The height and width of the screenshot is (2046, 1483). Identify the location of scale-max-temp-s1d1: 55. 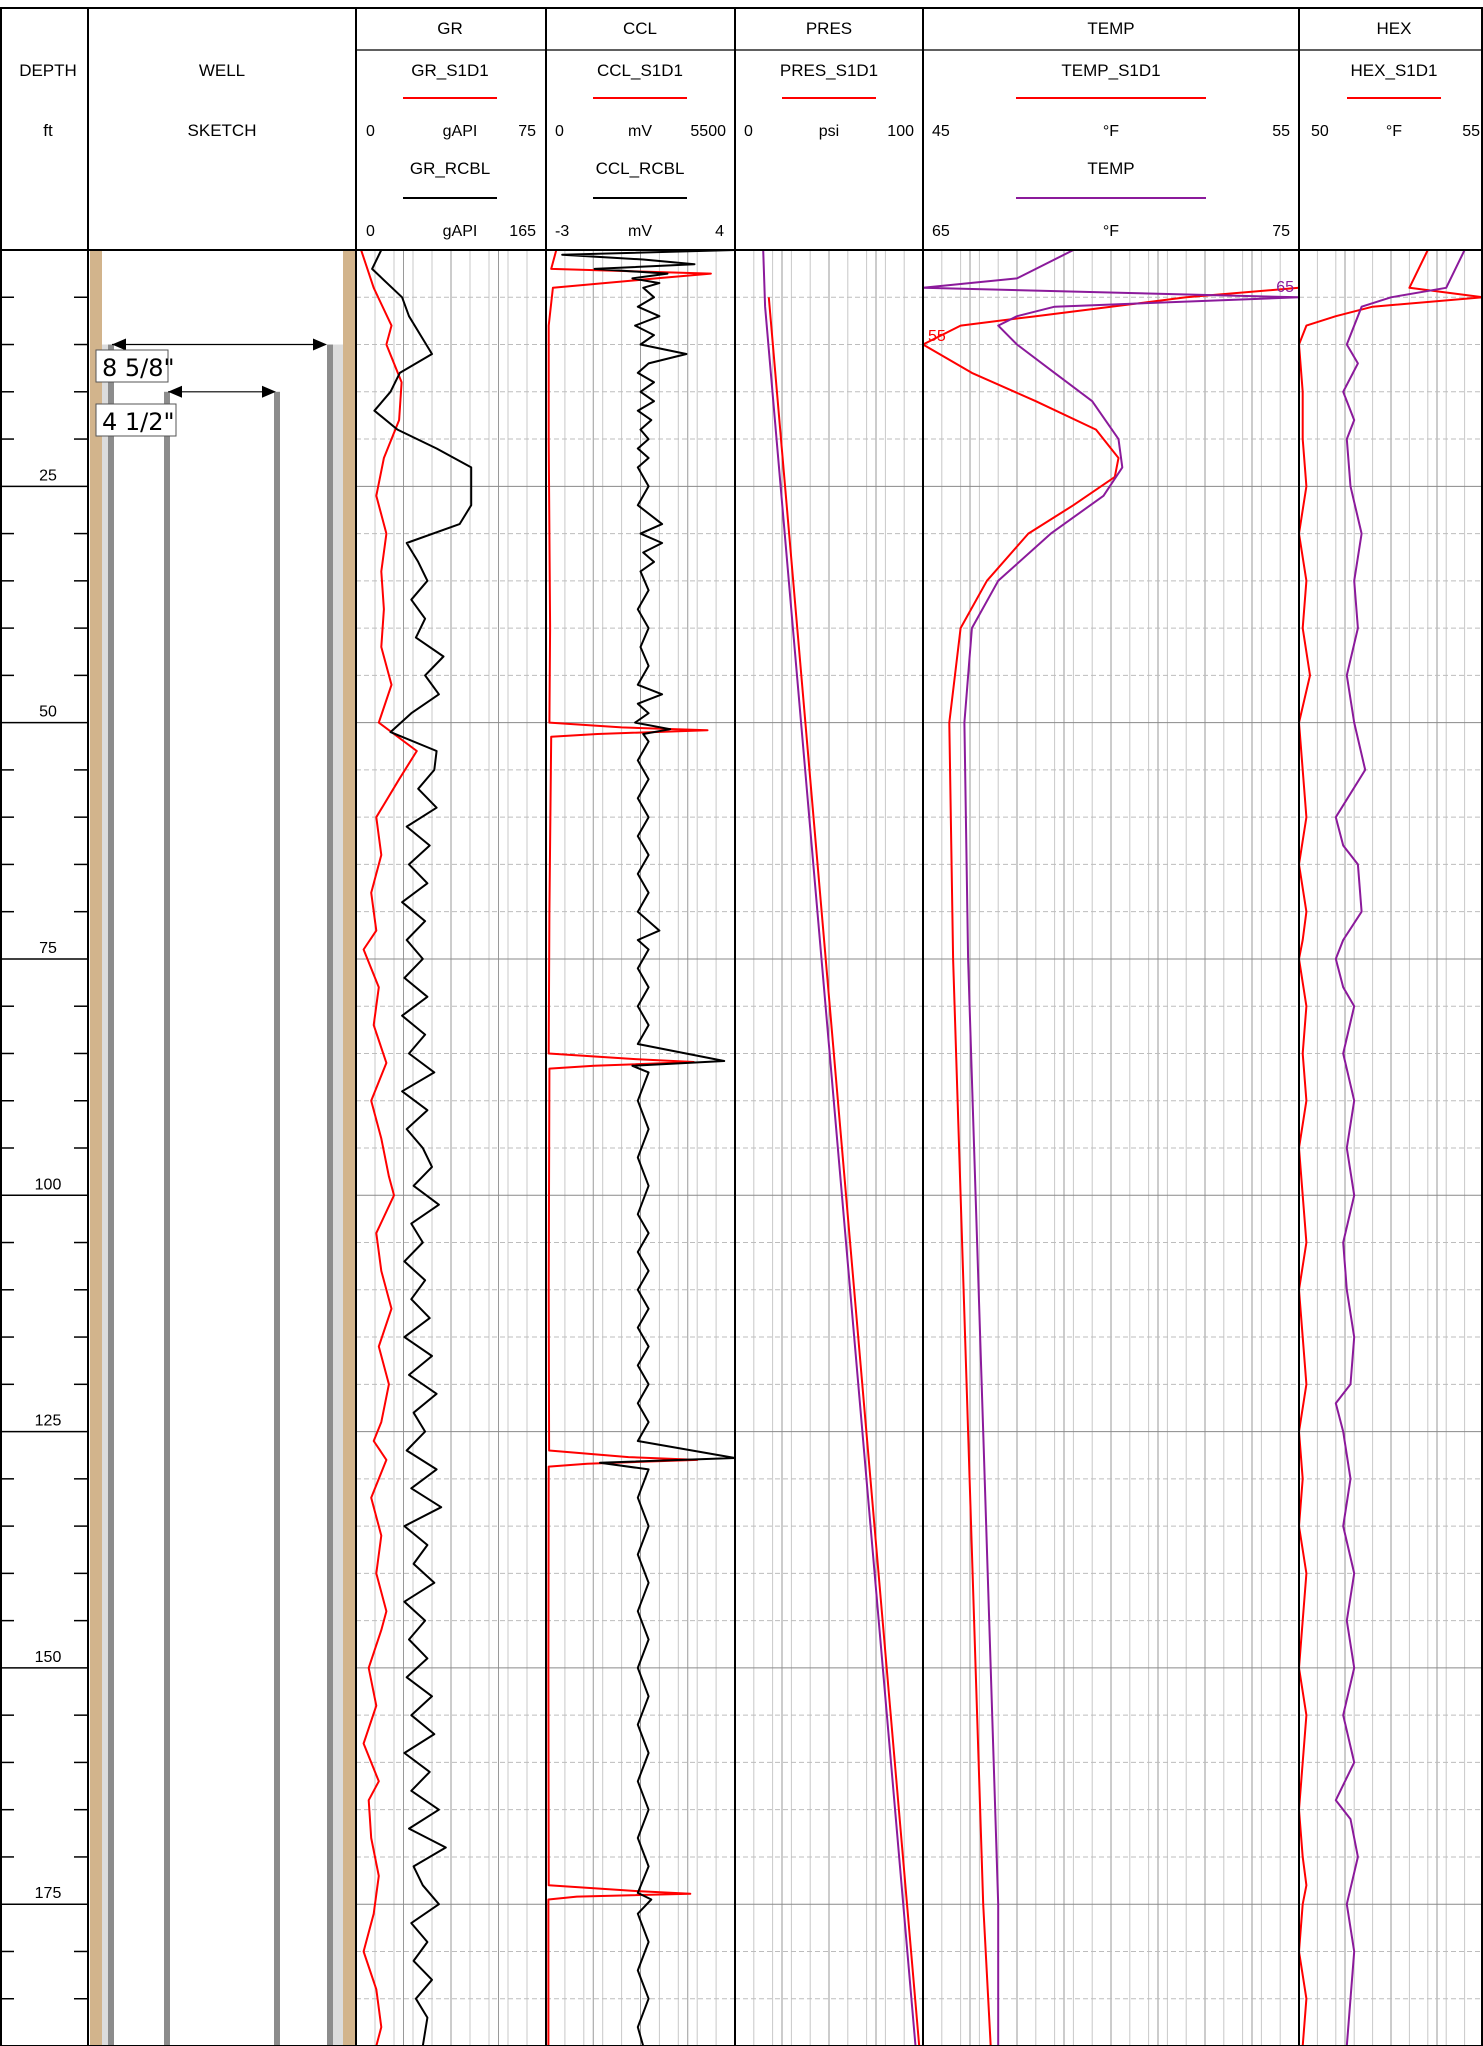
(1281, 131).